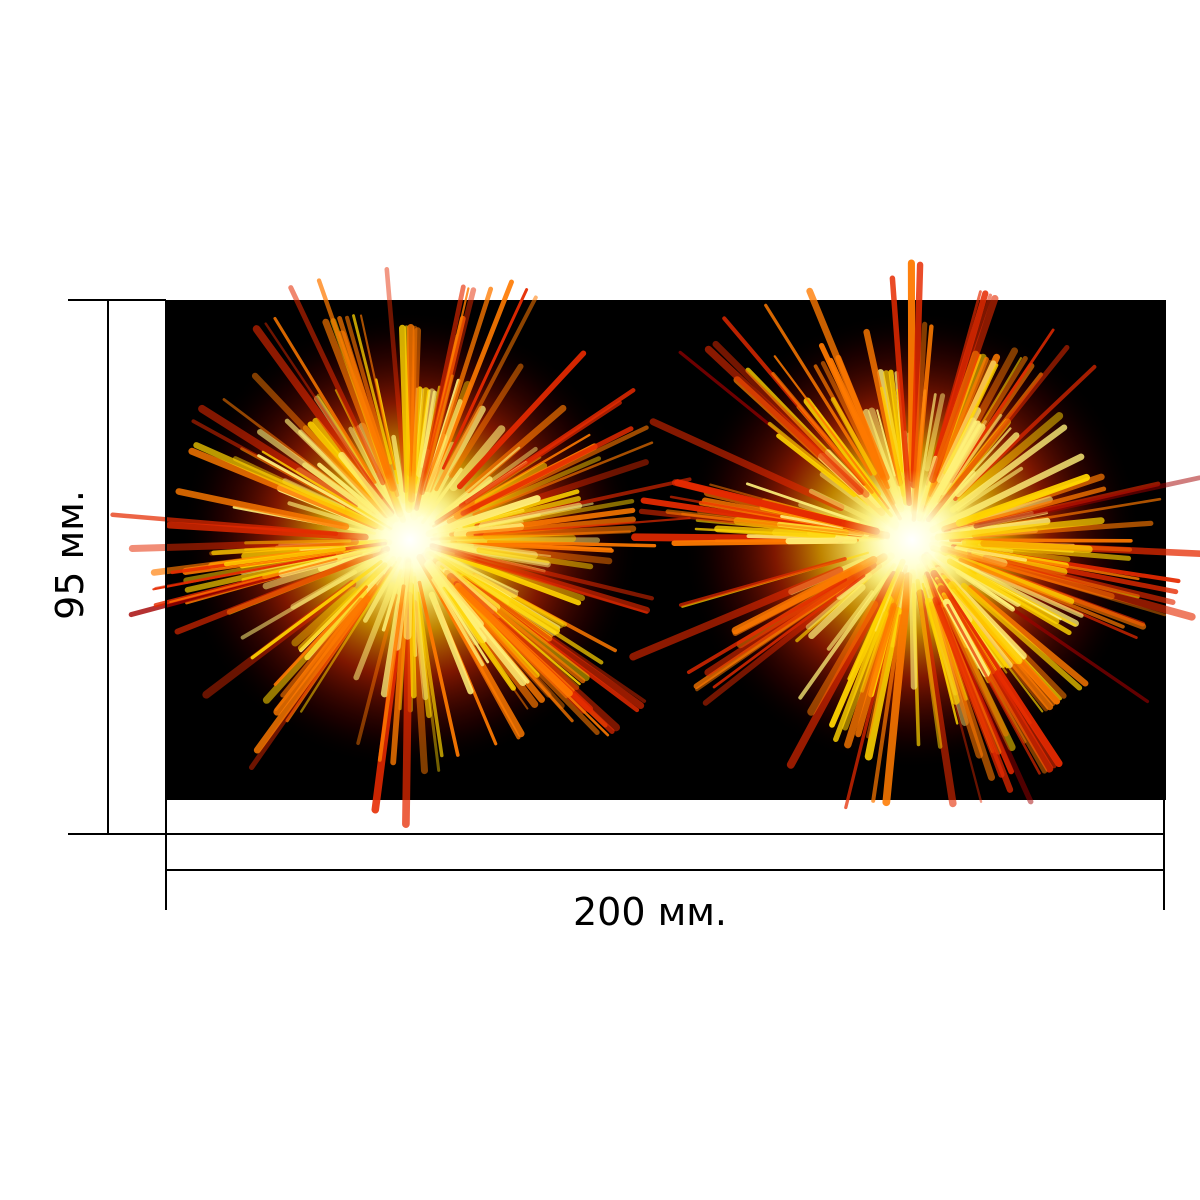 This screenshot has width=1200, height=1200. Describe the element at coordinates (650, 912) in the screenshot. I see `width-dimension-label: 200 мм.` at that location.